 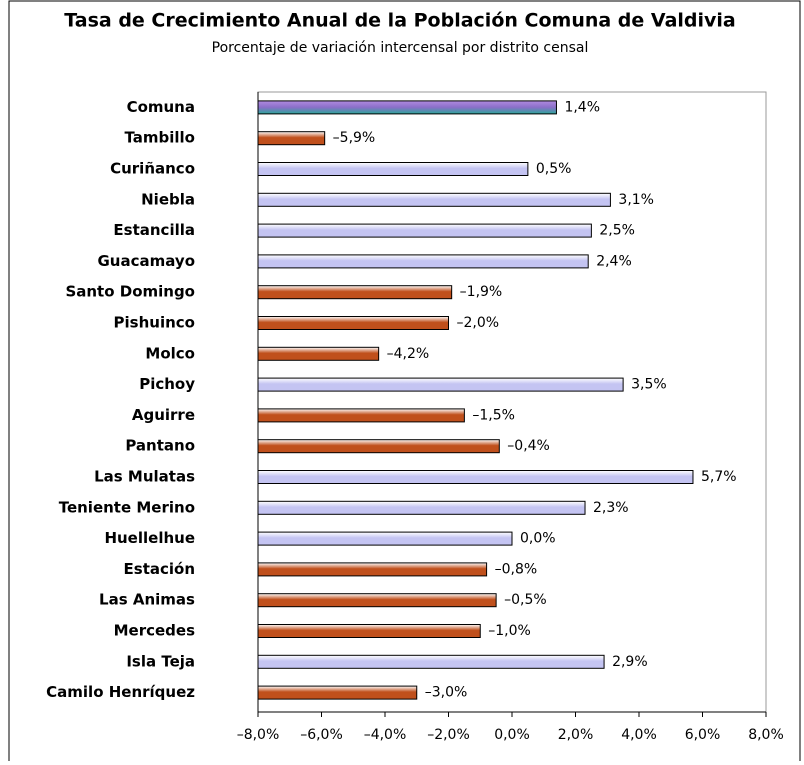 What do you see at coordinates (630, 662) in the screenshot?
I see `value-label: 2,9%` at bounding box center [630, 662].